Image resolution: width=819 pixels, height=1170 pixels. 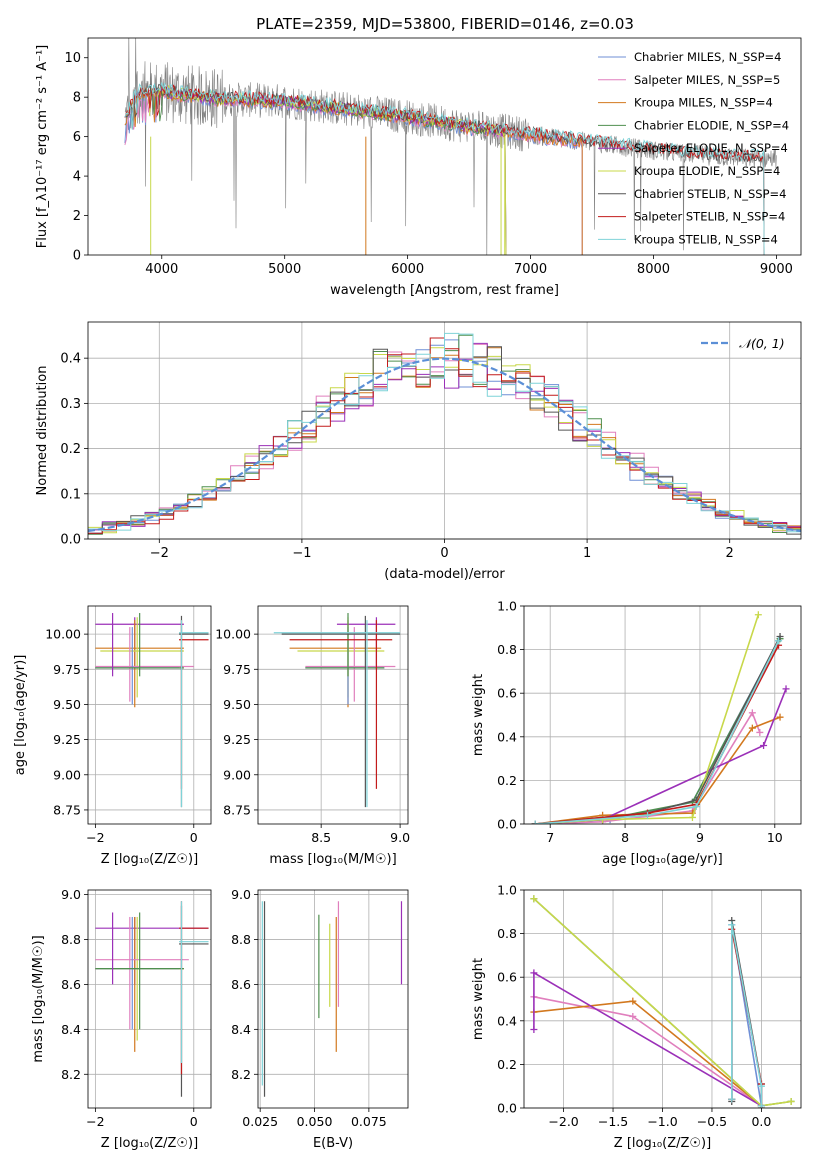 I want to click on x-axis-label: wavelength [Angstrom, rest frame], so click(x=444, y=290).